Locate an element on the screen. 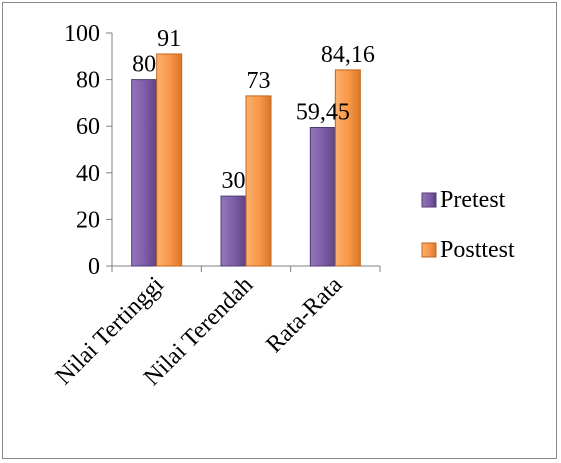 Image resolution: width=561 pixels, height=463 pixels. y-tick-label: 100 is located at coordinates (82, 34).